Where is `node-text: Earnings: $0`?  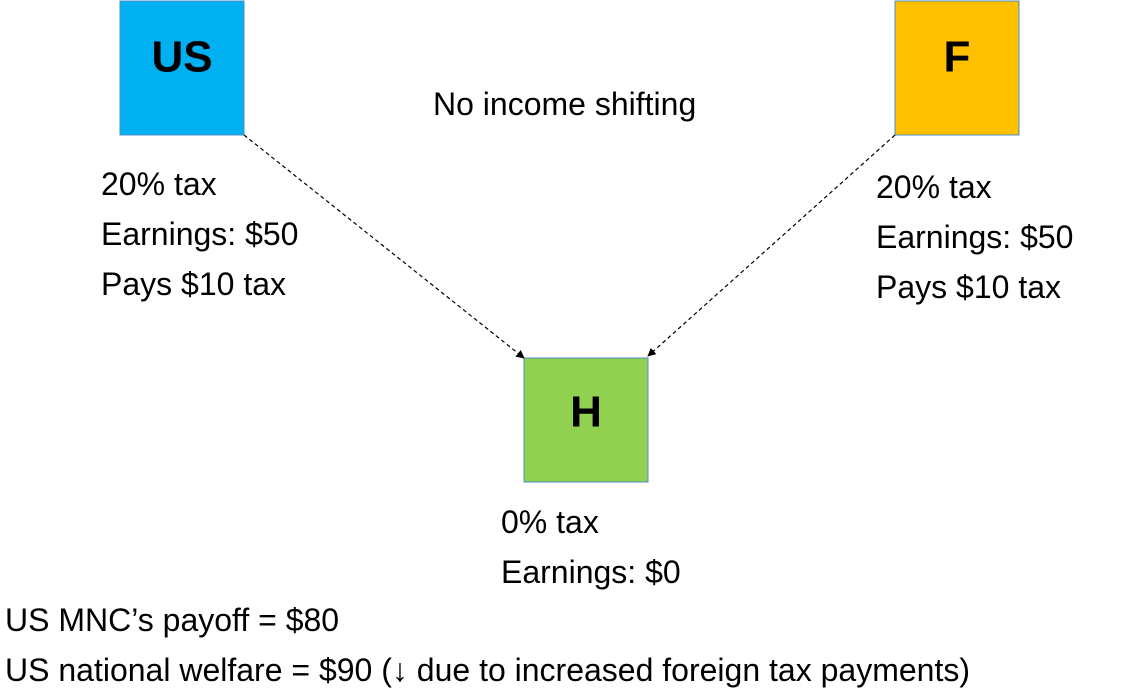
node-text: Earnings: $0 is located at coordinates (591, 572).